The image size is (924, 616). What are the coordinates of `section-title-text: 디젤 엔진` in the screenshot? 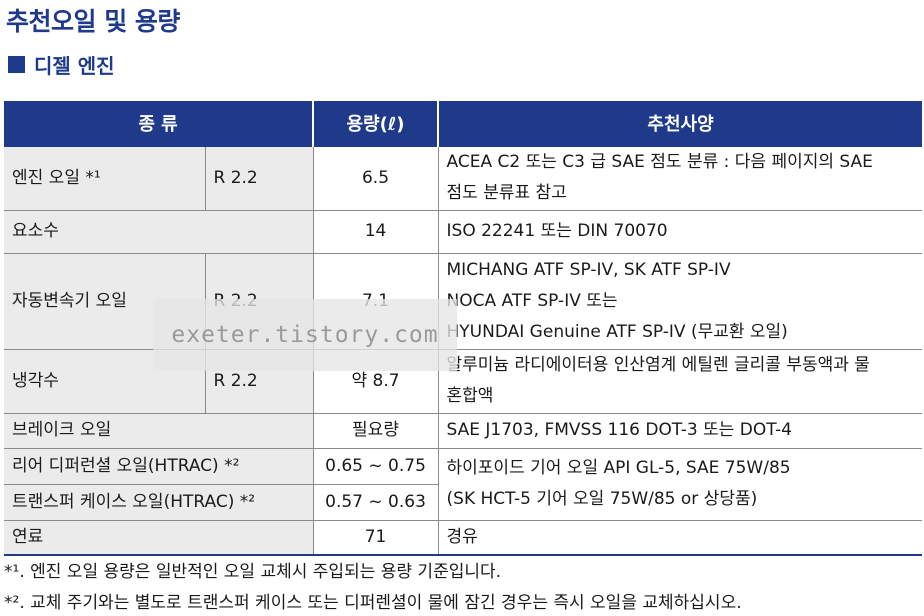 It's located at (74, 65).